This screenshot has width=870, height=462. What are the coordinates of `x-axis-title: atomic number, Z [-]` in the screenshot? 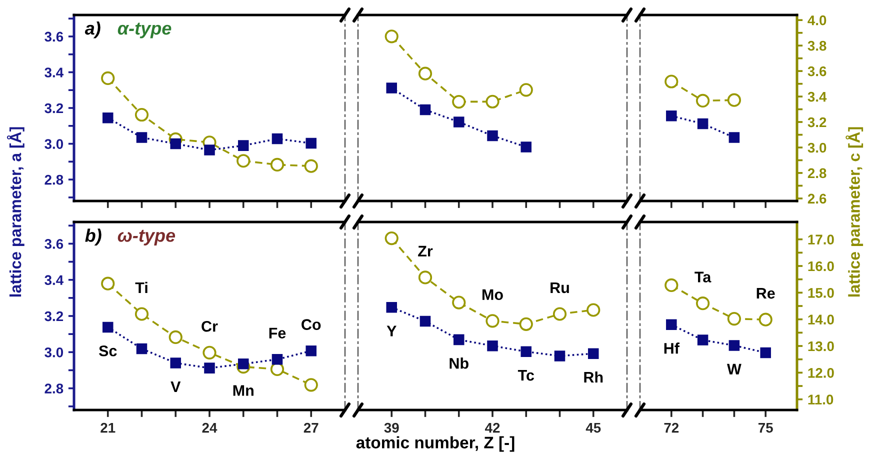 It's located at (435, 444).